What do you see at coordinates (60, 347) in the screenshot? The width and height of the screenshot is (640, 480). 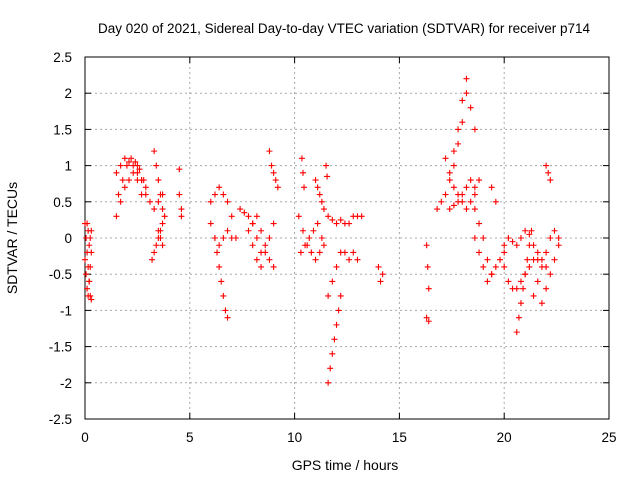 I see `y-tick-label: -1.5` at bounding box center [60, 347].